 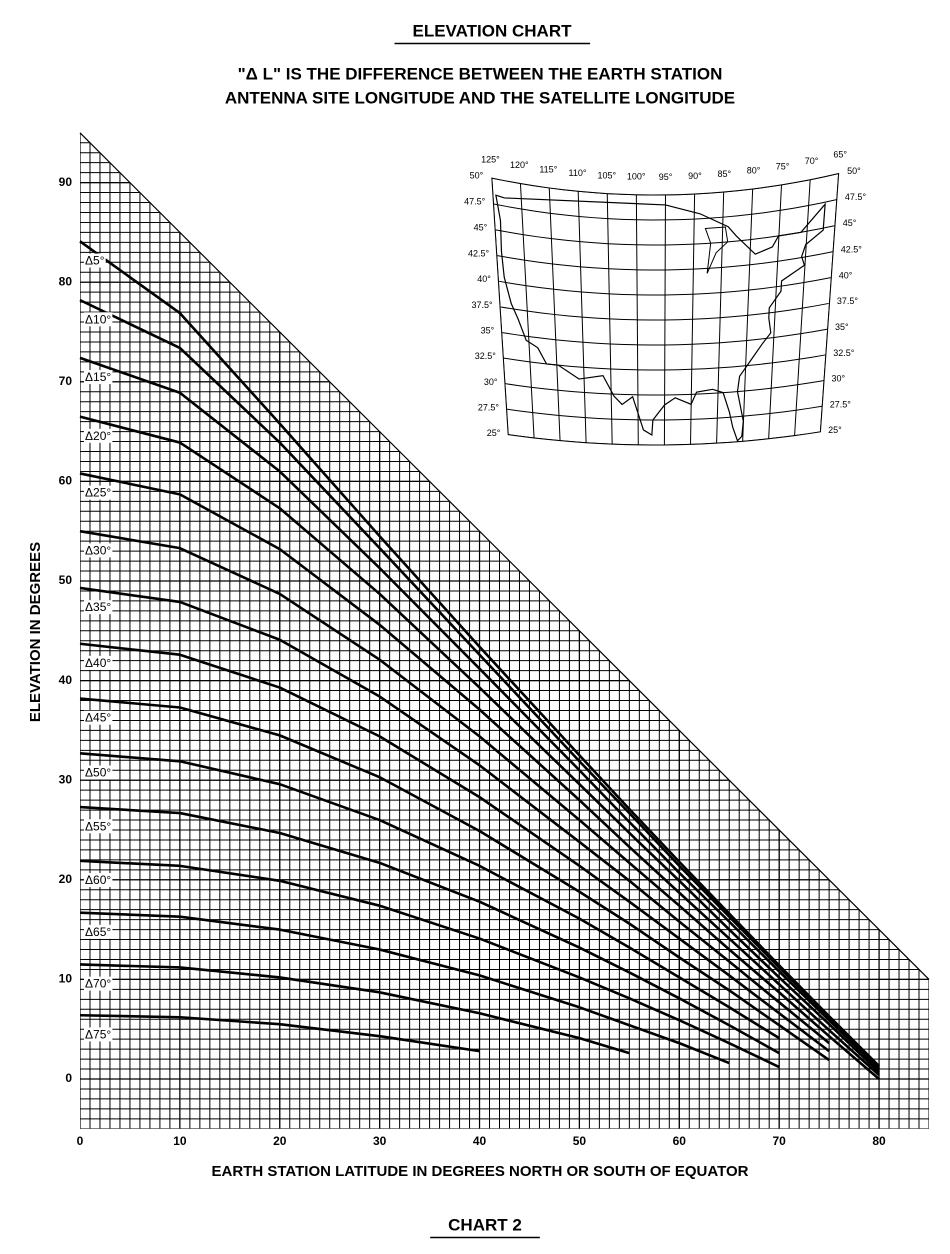 I want to click on y-tick-label: 20, so click(x=66, y=879).